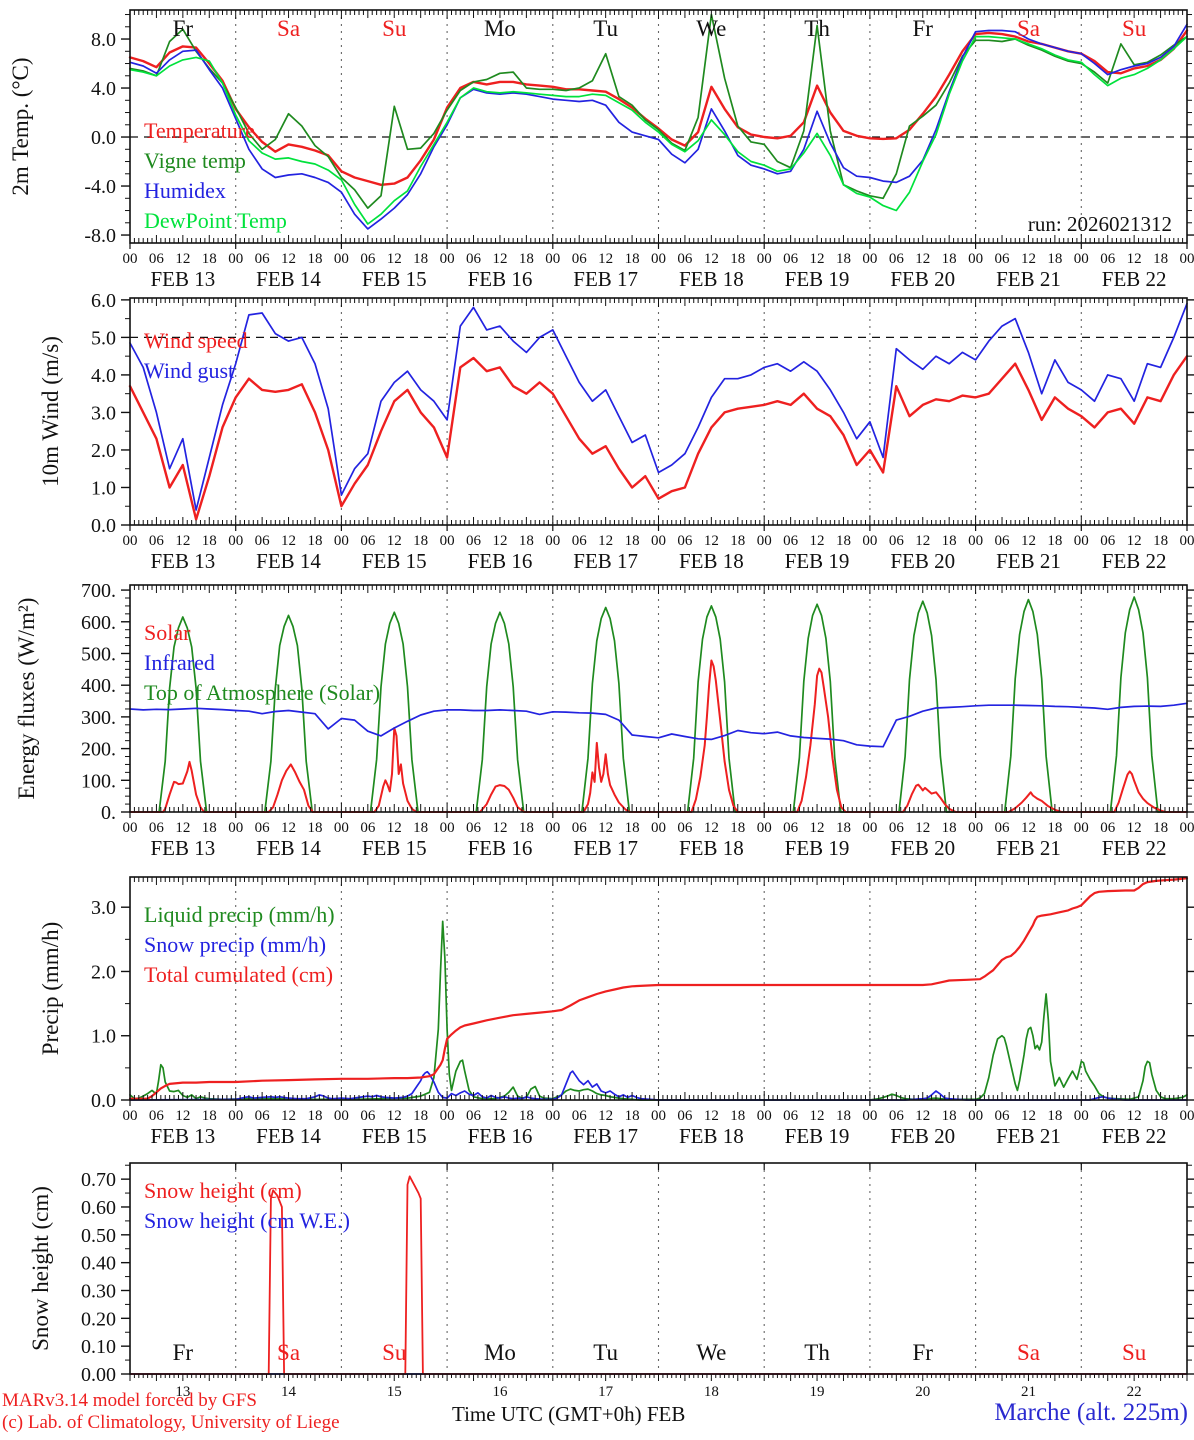 This screenshot has height=1440, width=1194. I want to click on svg-text: 3.0, so click(103, 908).